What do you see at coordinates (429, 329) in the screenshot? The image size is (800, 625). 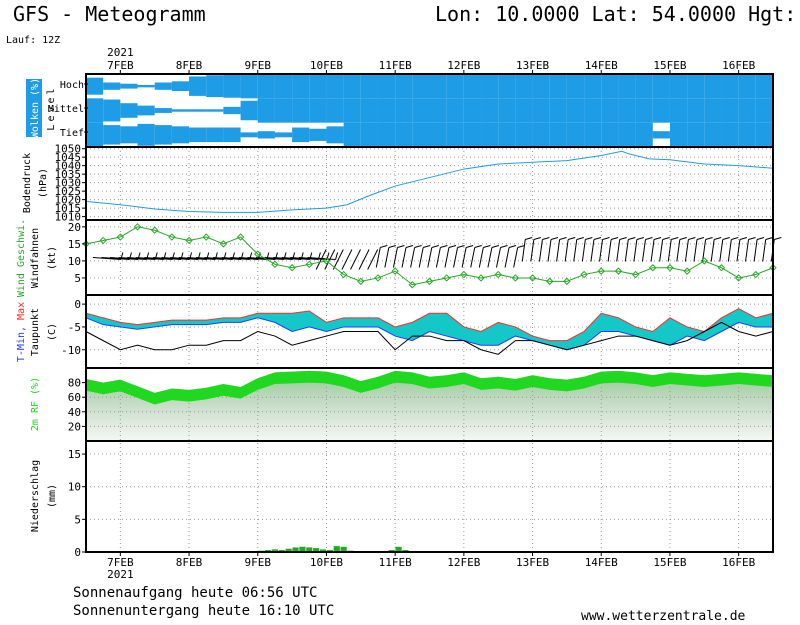 I see `temperature-band` at bounding box center [429, 329].